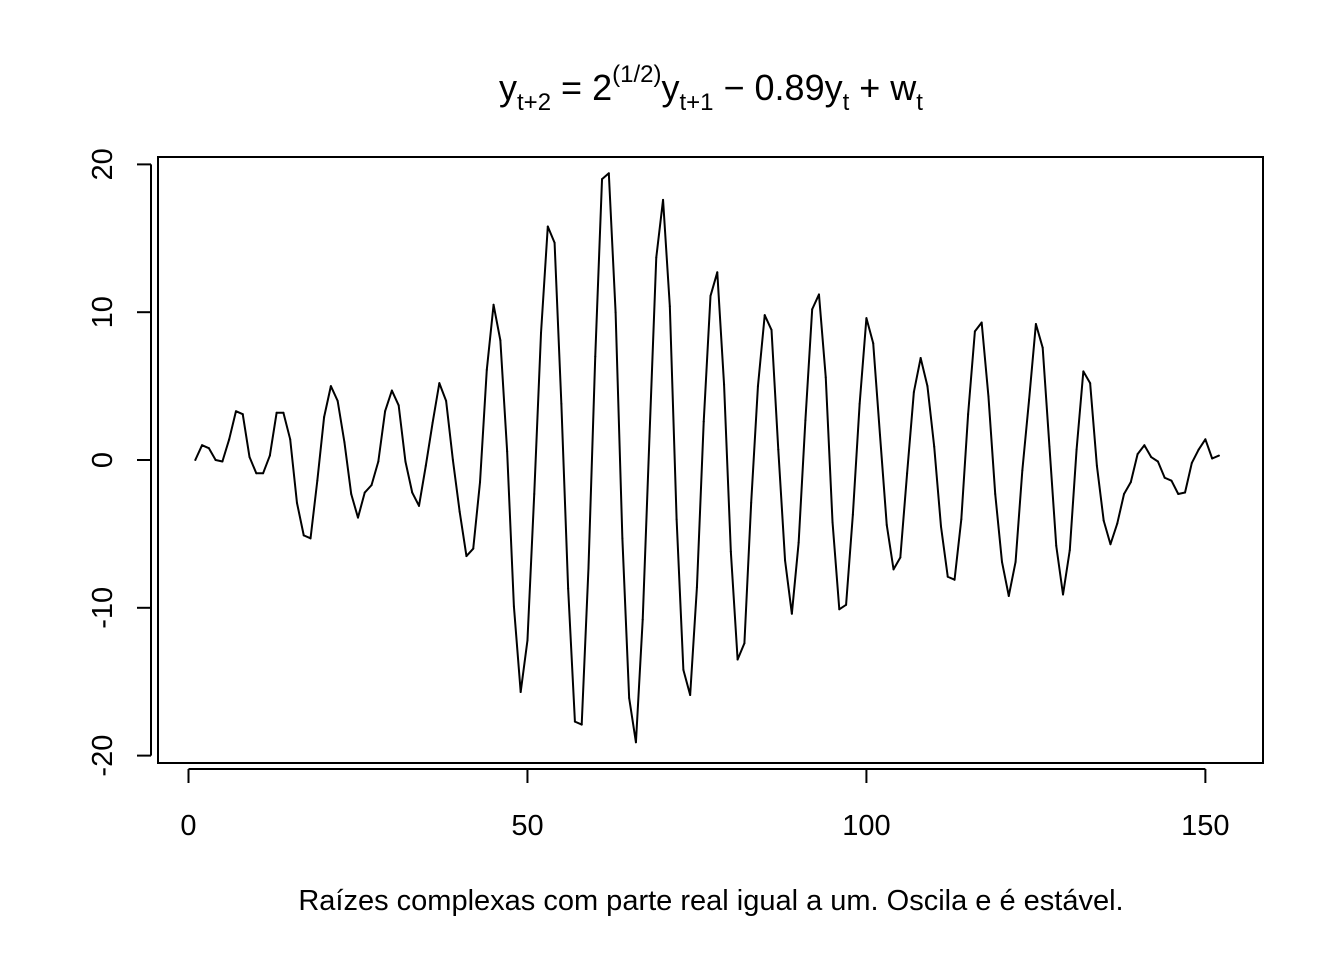 Image resolution: width=1344 pixels, height=960 pixels. What do you see at coordinates (866, 826) in the screenshot?
I see `x-tick-label: 100` at bounding box center [866, 826].